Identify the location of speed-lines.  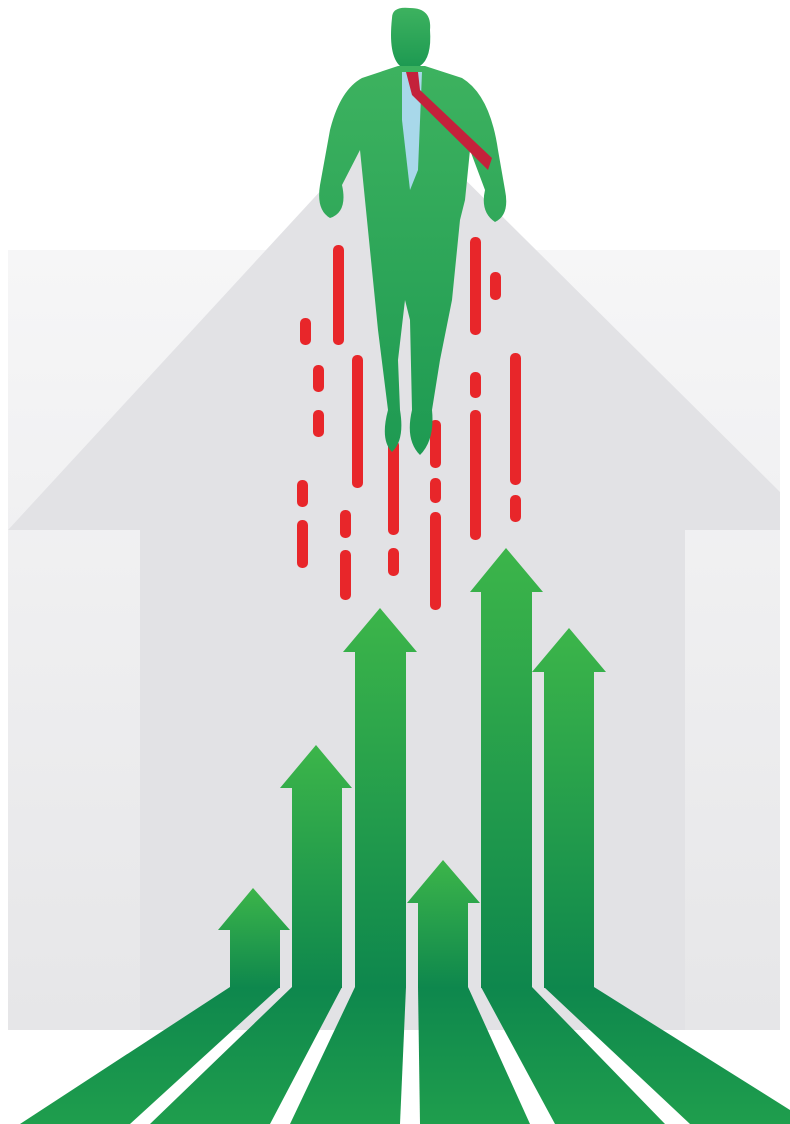
(409, 423).